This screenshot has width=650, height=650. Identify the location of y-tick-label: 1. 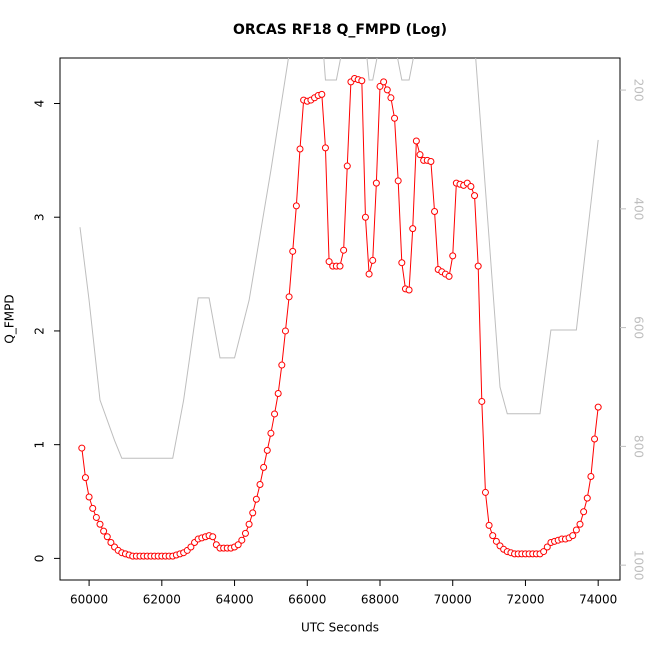
(40, 445).